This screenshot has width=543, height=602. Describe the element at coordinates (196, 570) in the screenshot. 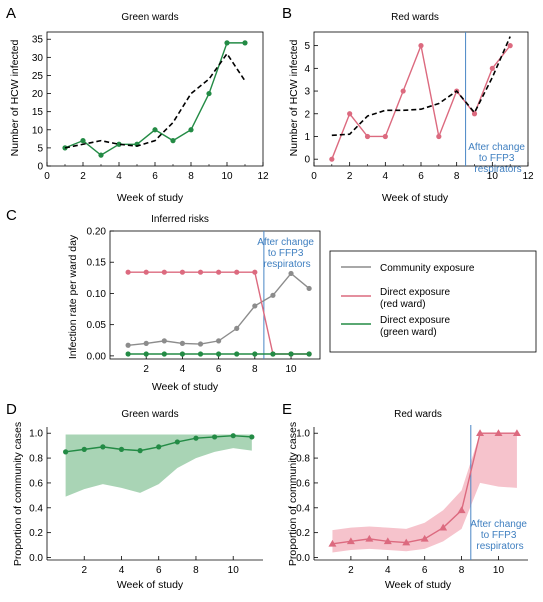

I see `panel-d-xtick-label: 8` at that location.